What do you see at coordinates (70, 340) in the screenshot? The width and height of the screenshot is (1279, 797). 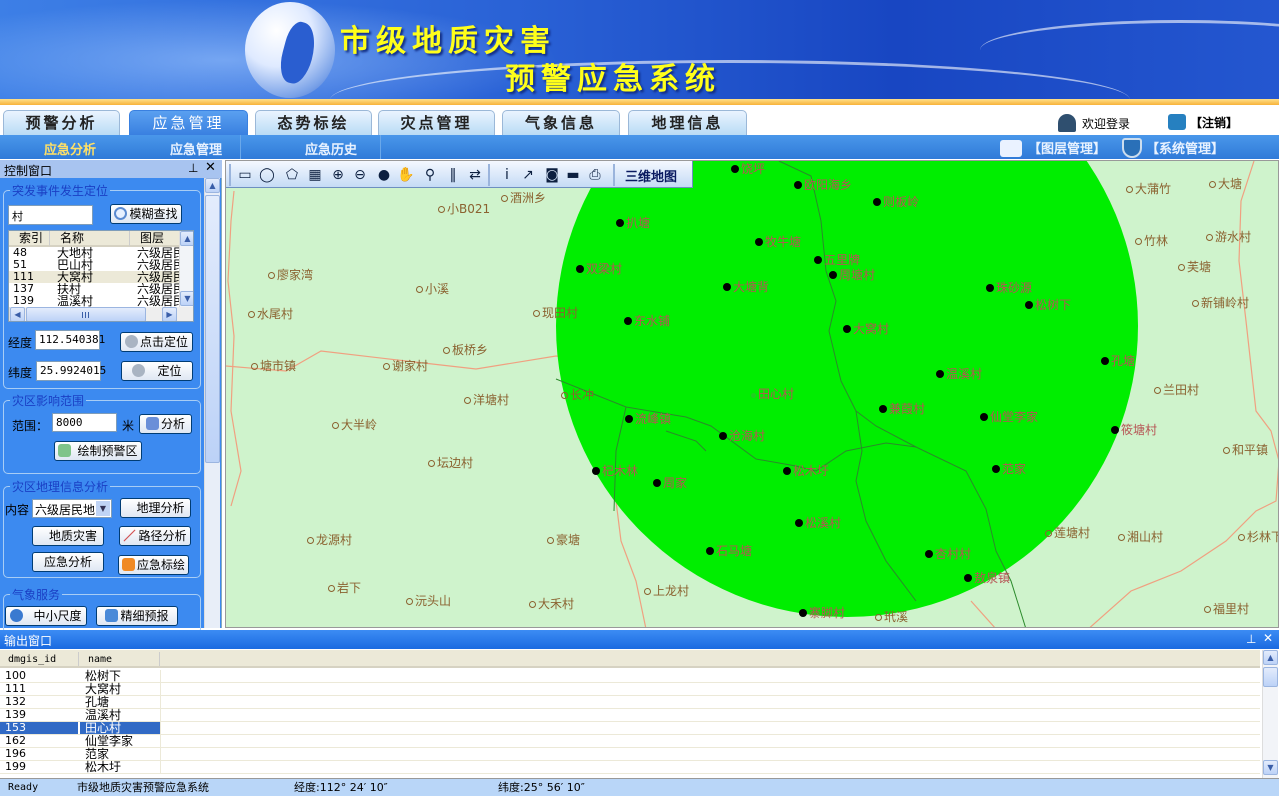 I see `lon-input: 112.540381` at bounding box center [70, 340].